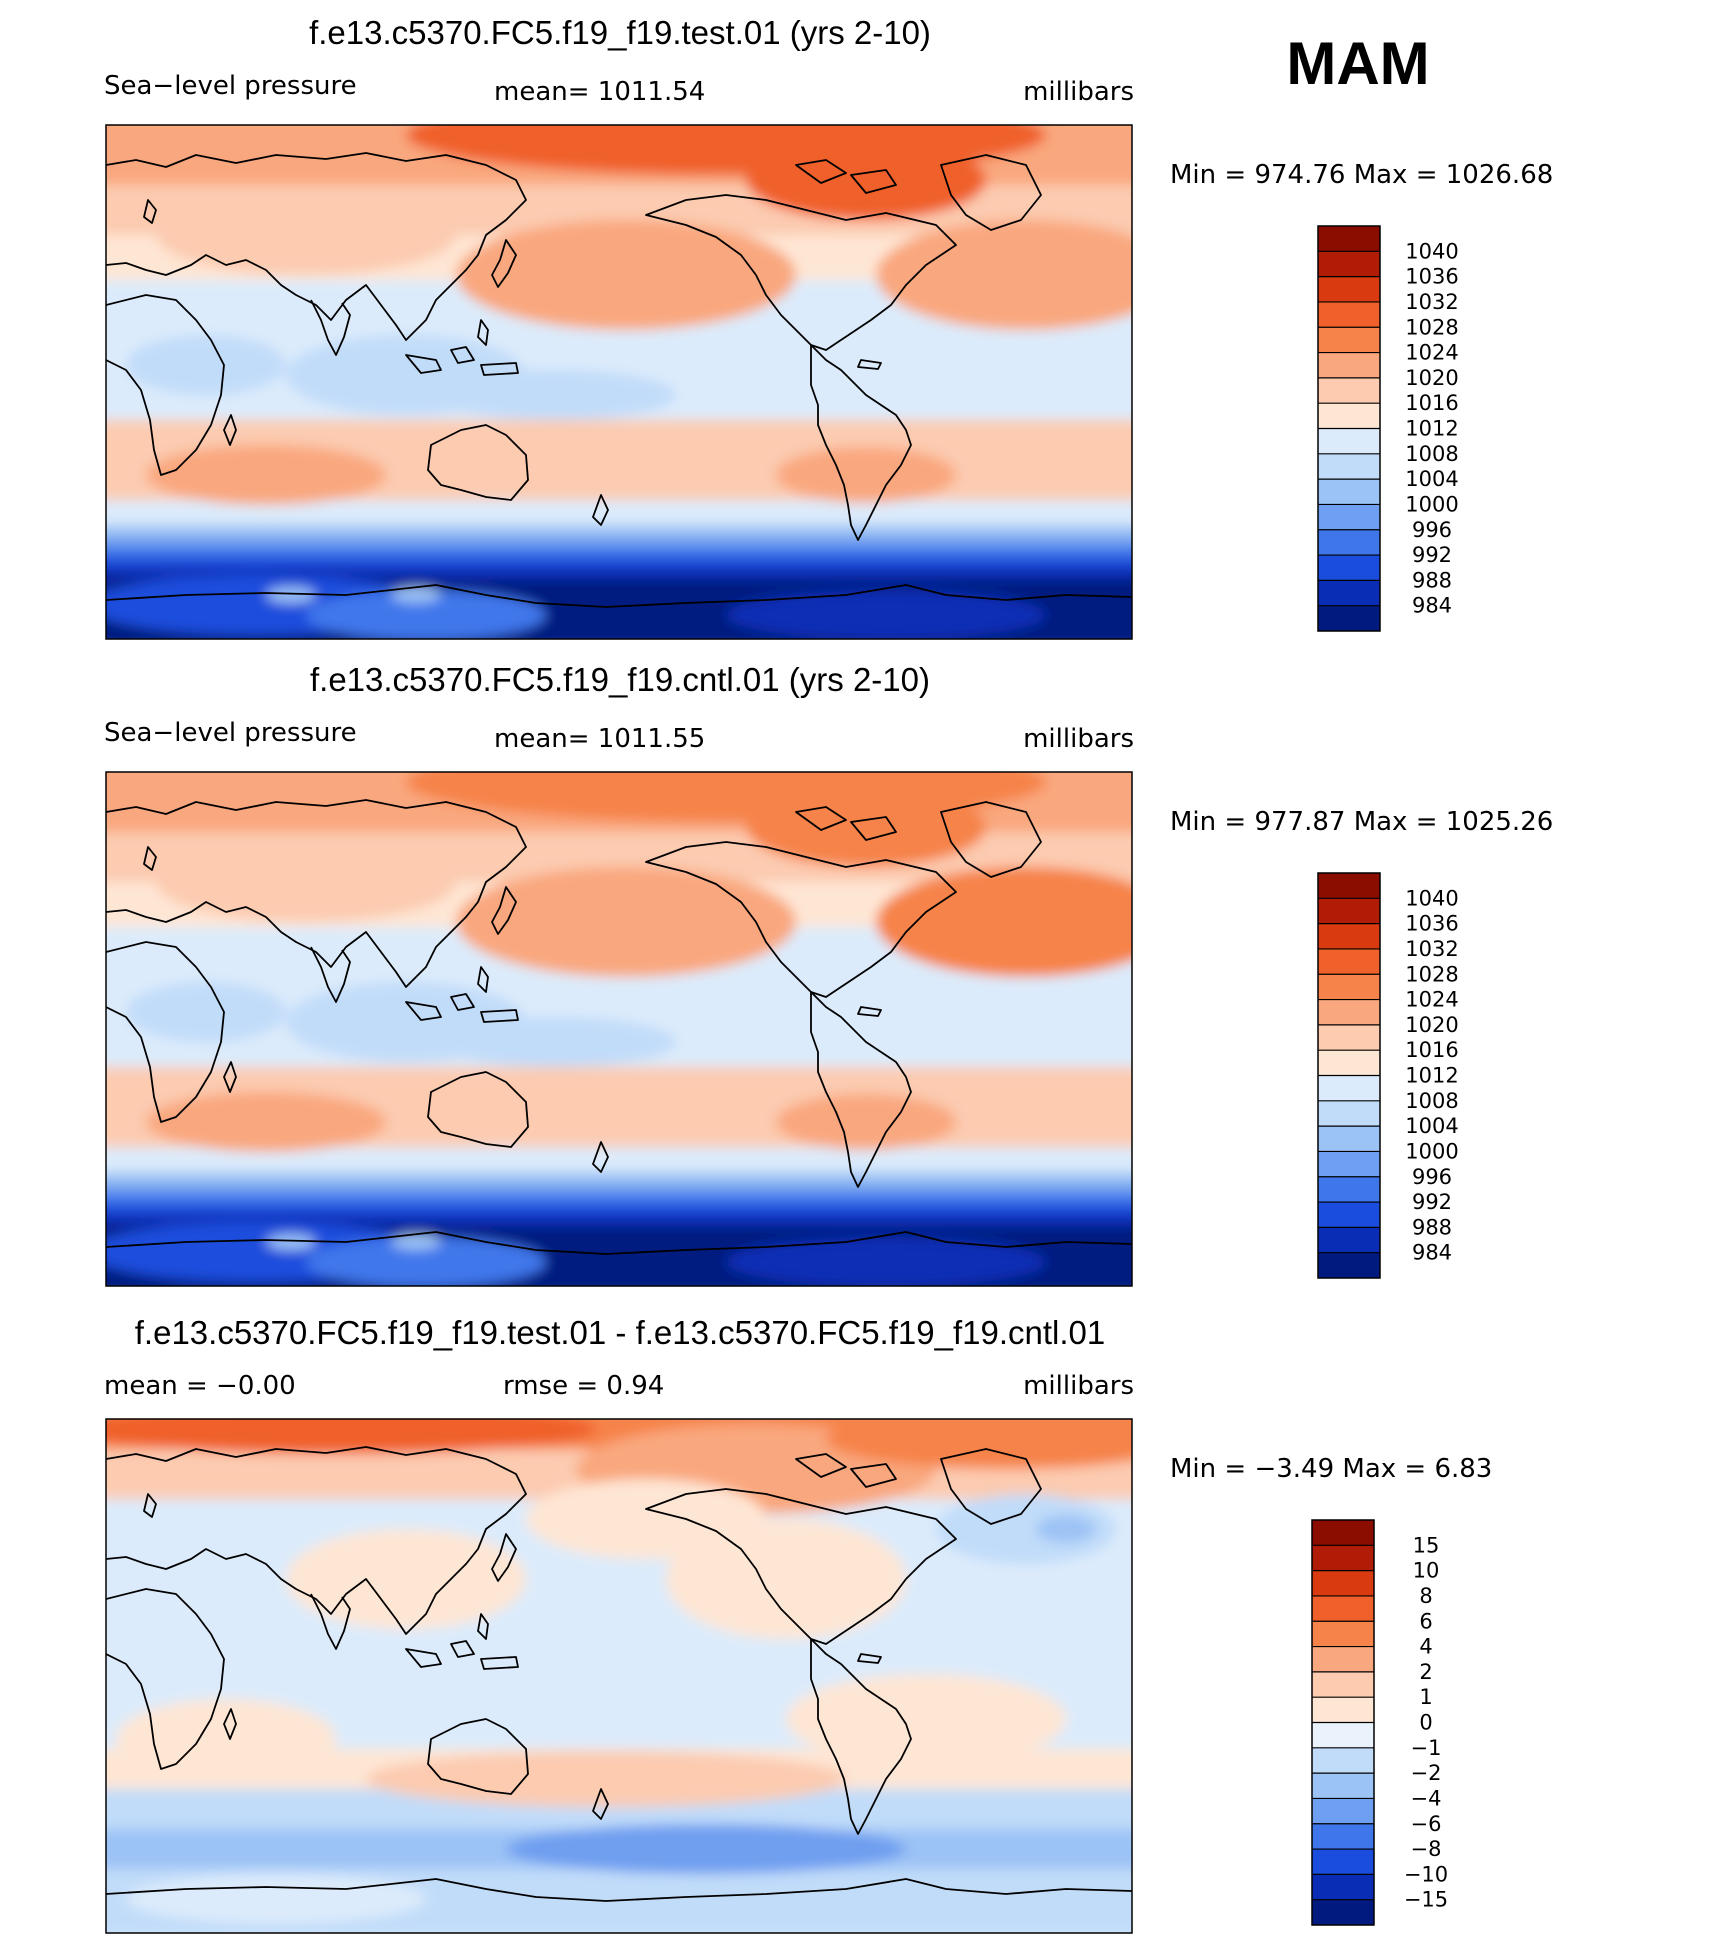  What do you see at coordinates (1425, 1647) in the screenshot?
I see `colorbar-tick-label: 4` at bounding box center [1425, 1647].